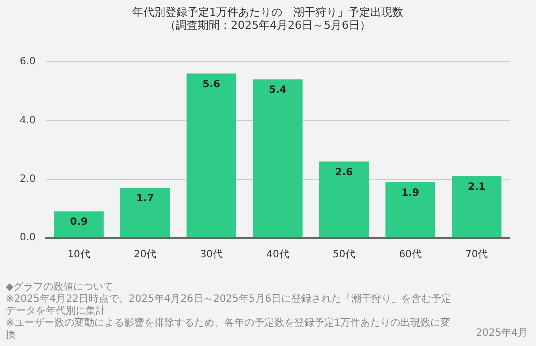  What do you see at coordinates (502, 333) in the screenshot?
I see `text: 2025年4月` at bounding box center [502, 333].